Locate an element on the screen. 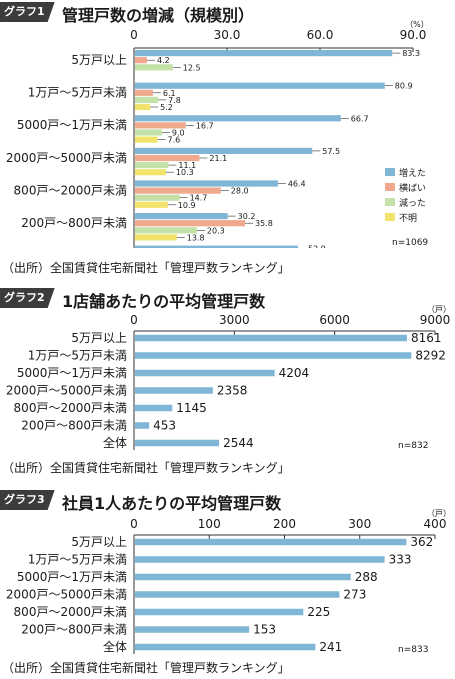  data-label: 13.8 is located at coordinates (196, 237).